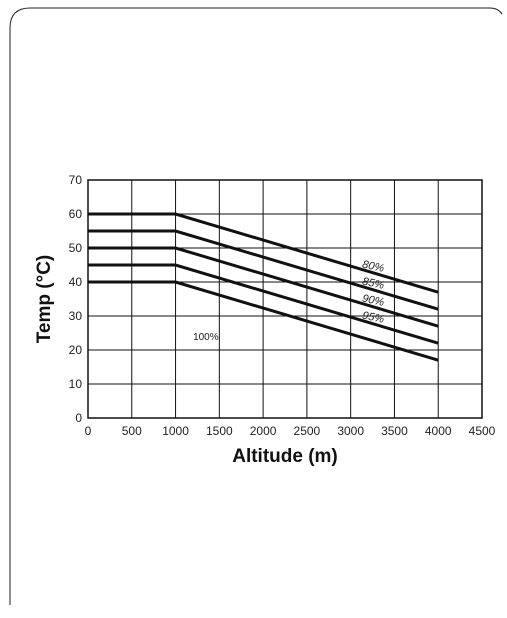  Describe the element at coordinates (373, 318) in the screenshot. I see `series-label: 95%` at that location.